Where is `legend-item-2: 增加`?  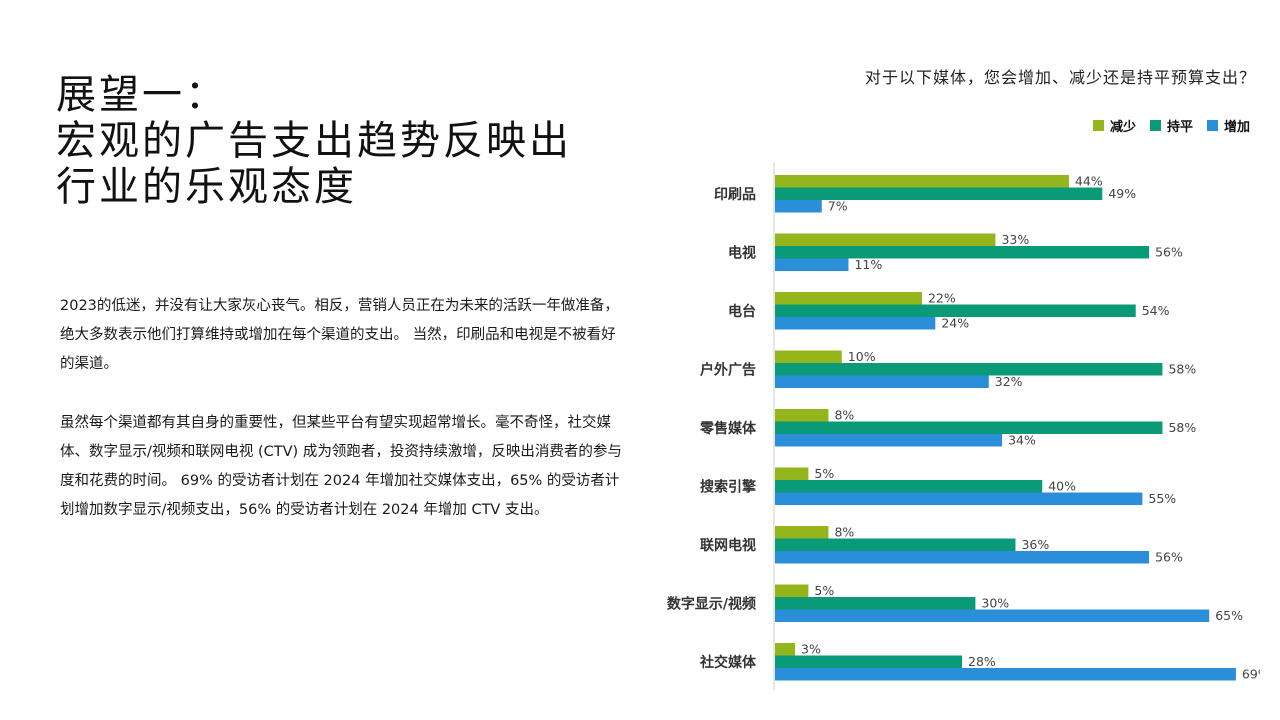 legend-item-2: 增加 is located at coordinates (1228, 125).